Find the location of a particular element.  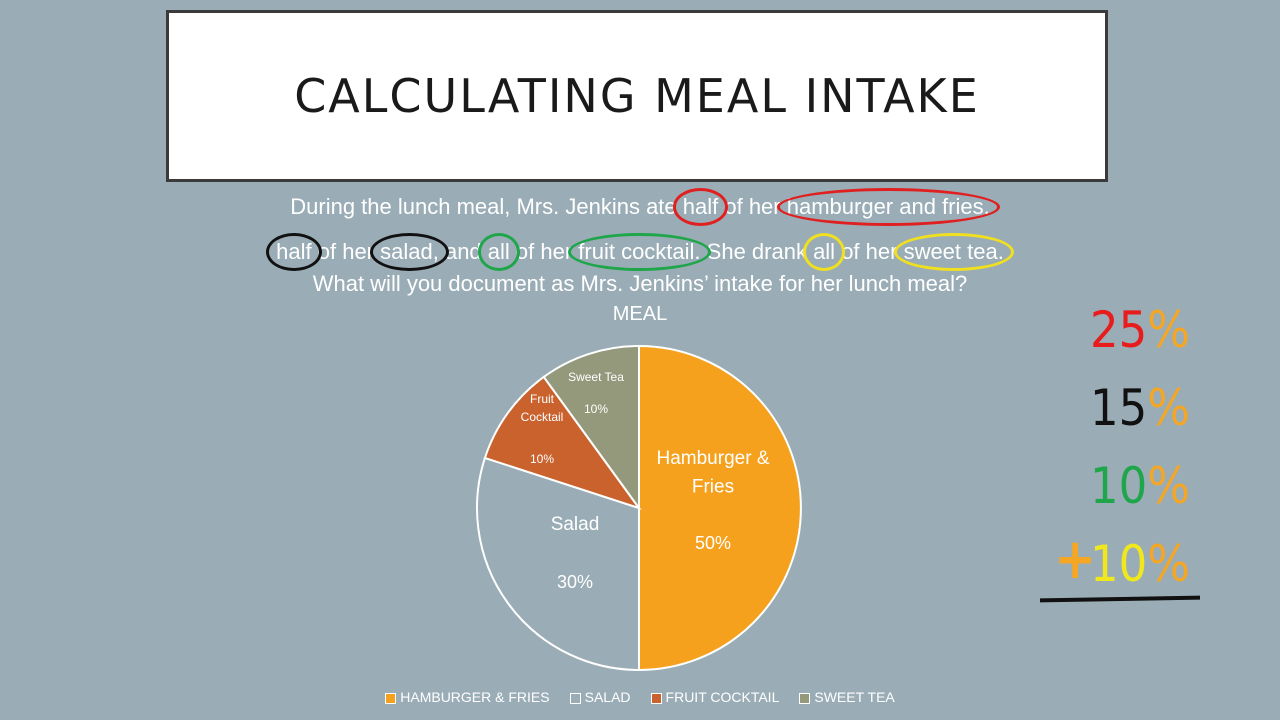

pie-slice-fruit-cocktail is located at coordinates (562, 442).